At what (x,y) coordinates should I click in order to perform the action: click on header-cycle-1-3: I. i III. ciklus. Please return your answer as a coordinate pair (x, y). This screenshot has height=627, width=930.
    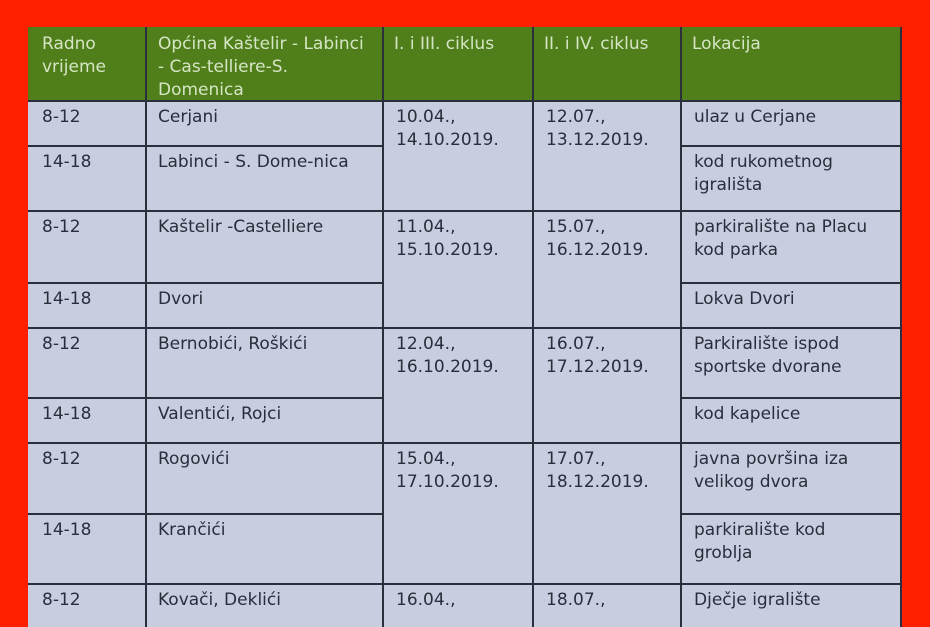
    Looking at the image, I should click on (444, 44).